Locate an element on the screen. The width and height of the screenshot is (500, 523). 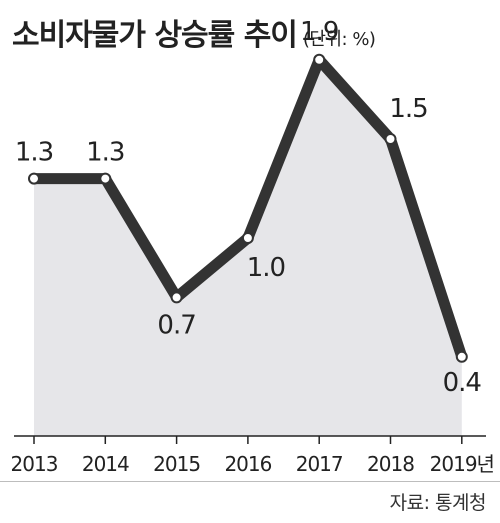
source-divider is located at coordinates (250, 481).